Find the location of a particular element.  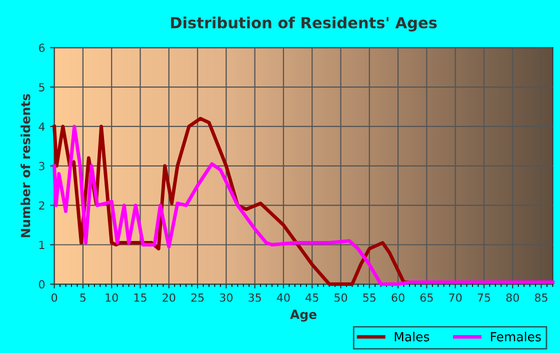

x-tick-label: 30 is located at coordinates (226, 297).